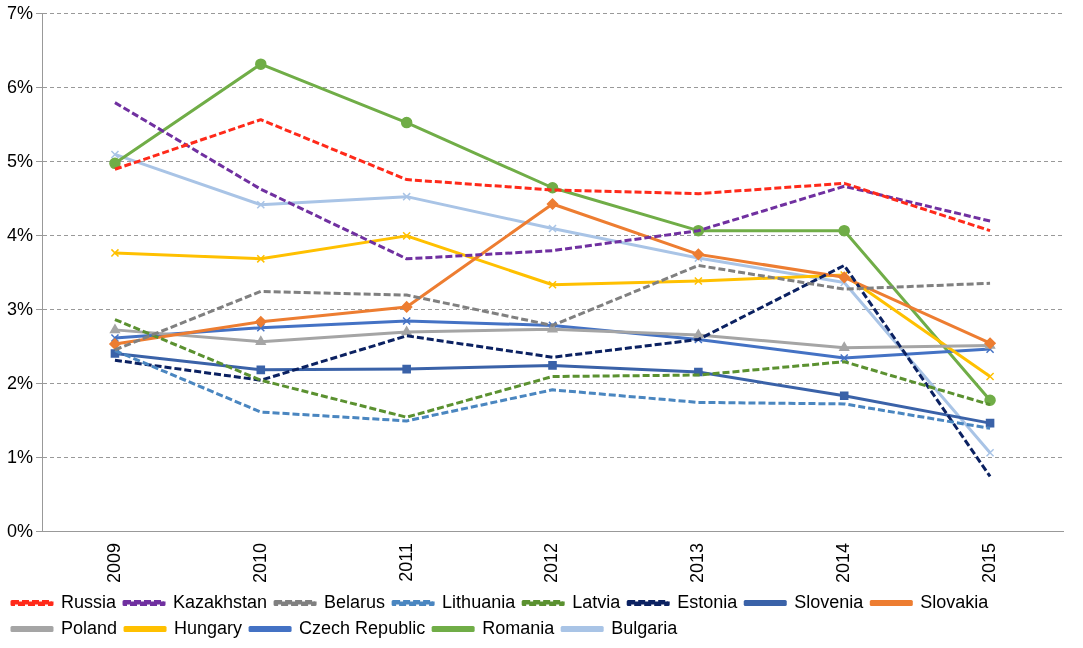 This screenshot has height=648, width=1083. Describe the element at coordinates (113, 562) in the screenshot. I see `x-tick-label: 2009` at that location.